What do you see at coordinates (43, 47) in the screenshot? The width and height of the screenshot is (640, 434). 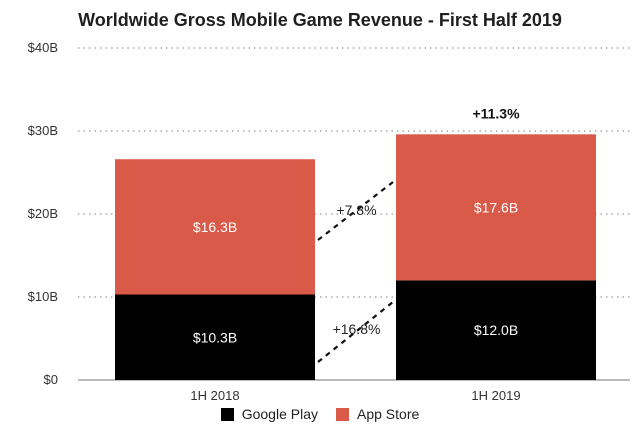 I see `y-tick-label: $40B` at bounding box center [43, 47].